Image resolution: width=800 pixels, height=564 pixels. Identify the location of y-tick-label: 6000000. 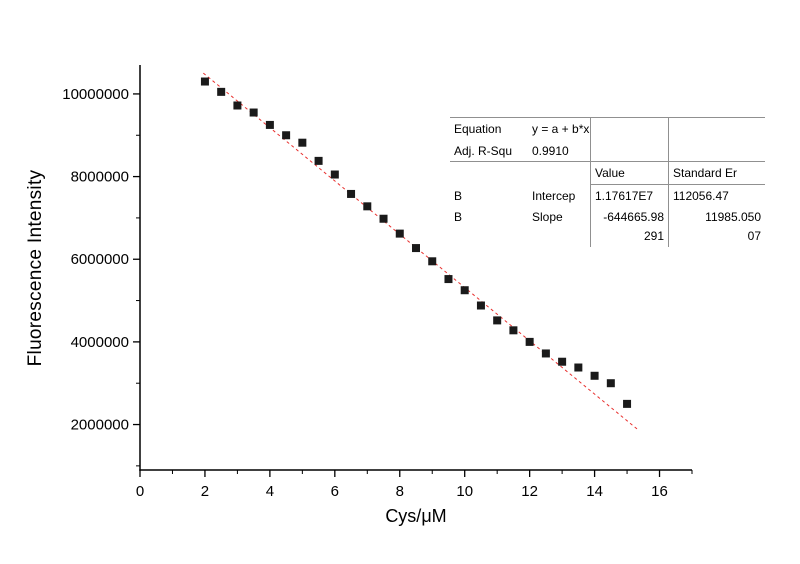
(100, 259).